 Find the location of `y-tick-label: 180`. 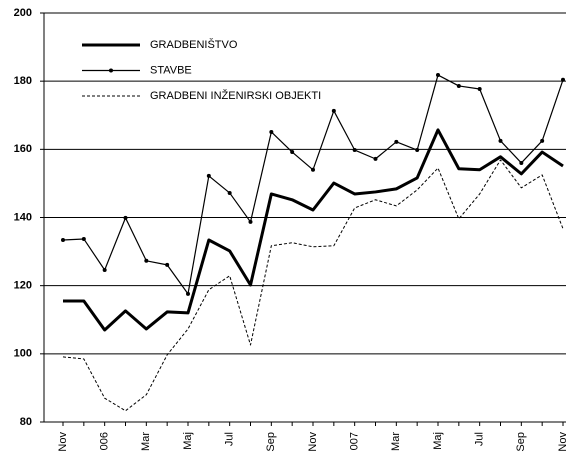

y-tick-label: 180 is located at coordinates (23, 81).